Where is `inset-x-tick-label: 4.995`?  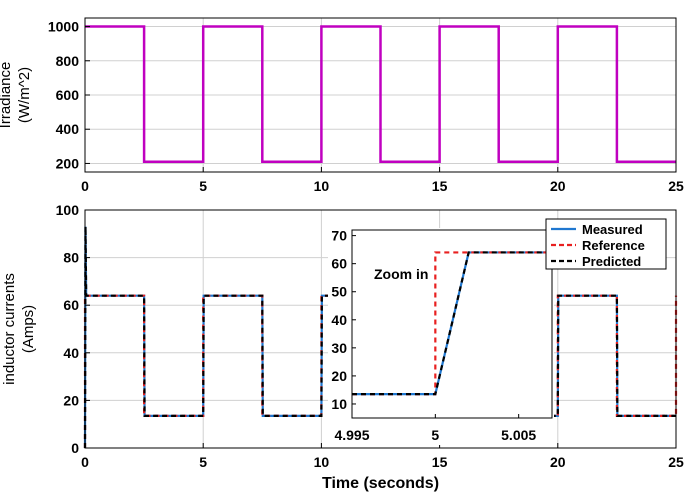
inset-x-tick-label: 4.995 is located at coordinates (351, 435).